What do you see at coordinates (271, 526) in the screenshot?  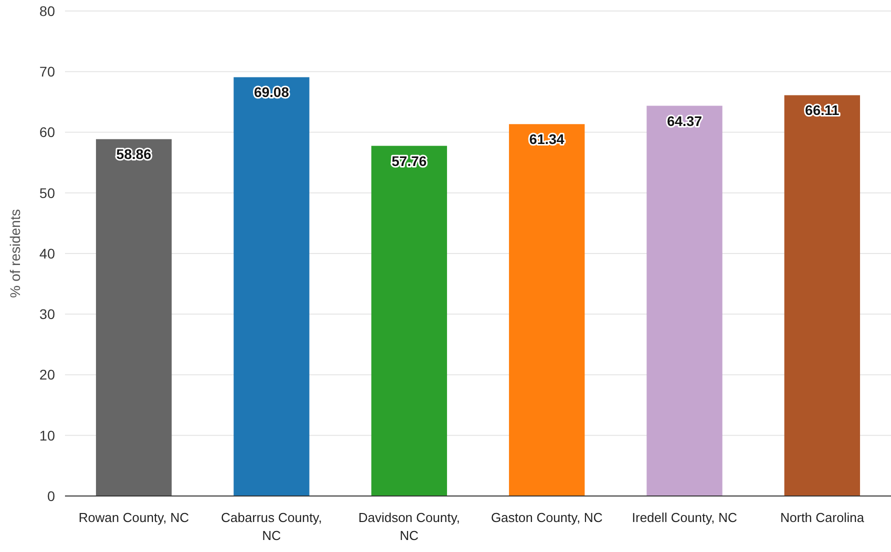 I see `x-tick-label: Cabarrus County, NC` at bounding box center [271, 526].